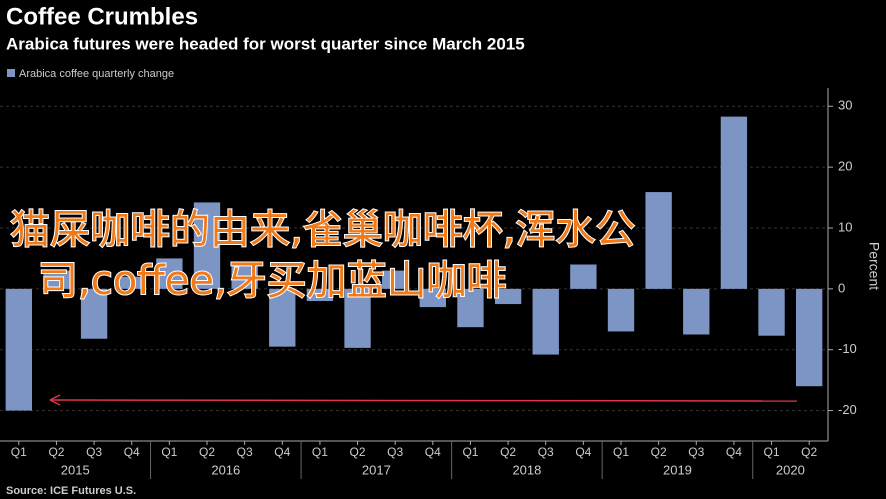  What do you see at coordinates (96, 74) in the screenshot?
I see `legend-label: Arabica coffee quarterly change` at bounding box center [96, 74].